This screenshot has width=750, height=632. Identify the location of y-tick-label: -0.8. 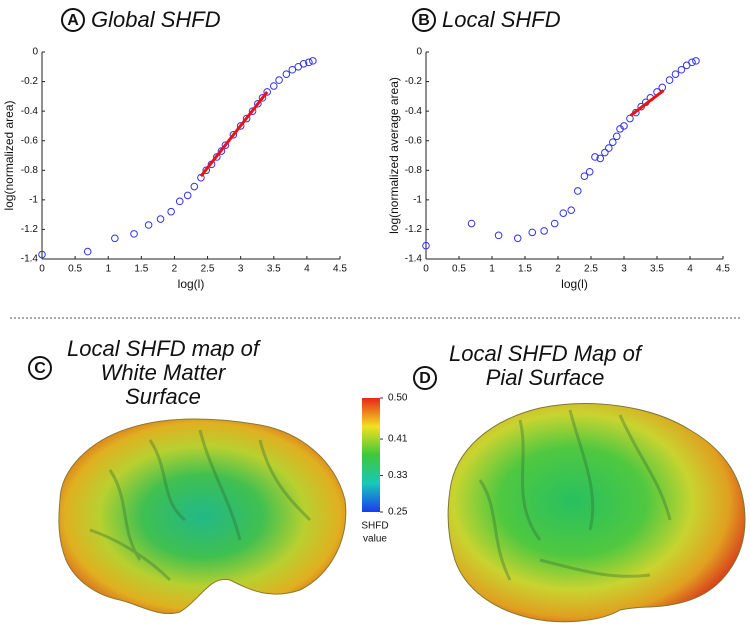
(30, 170).